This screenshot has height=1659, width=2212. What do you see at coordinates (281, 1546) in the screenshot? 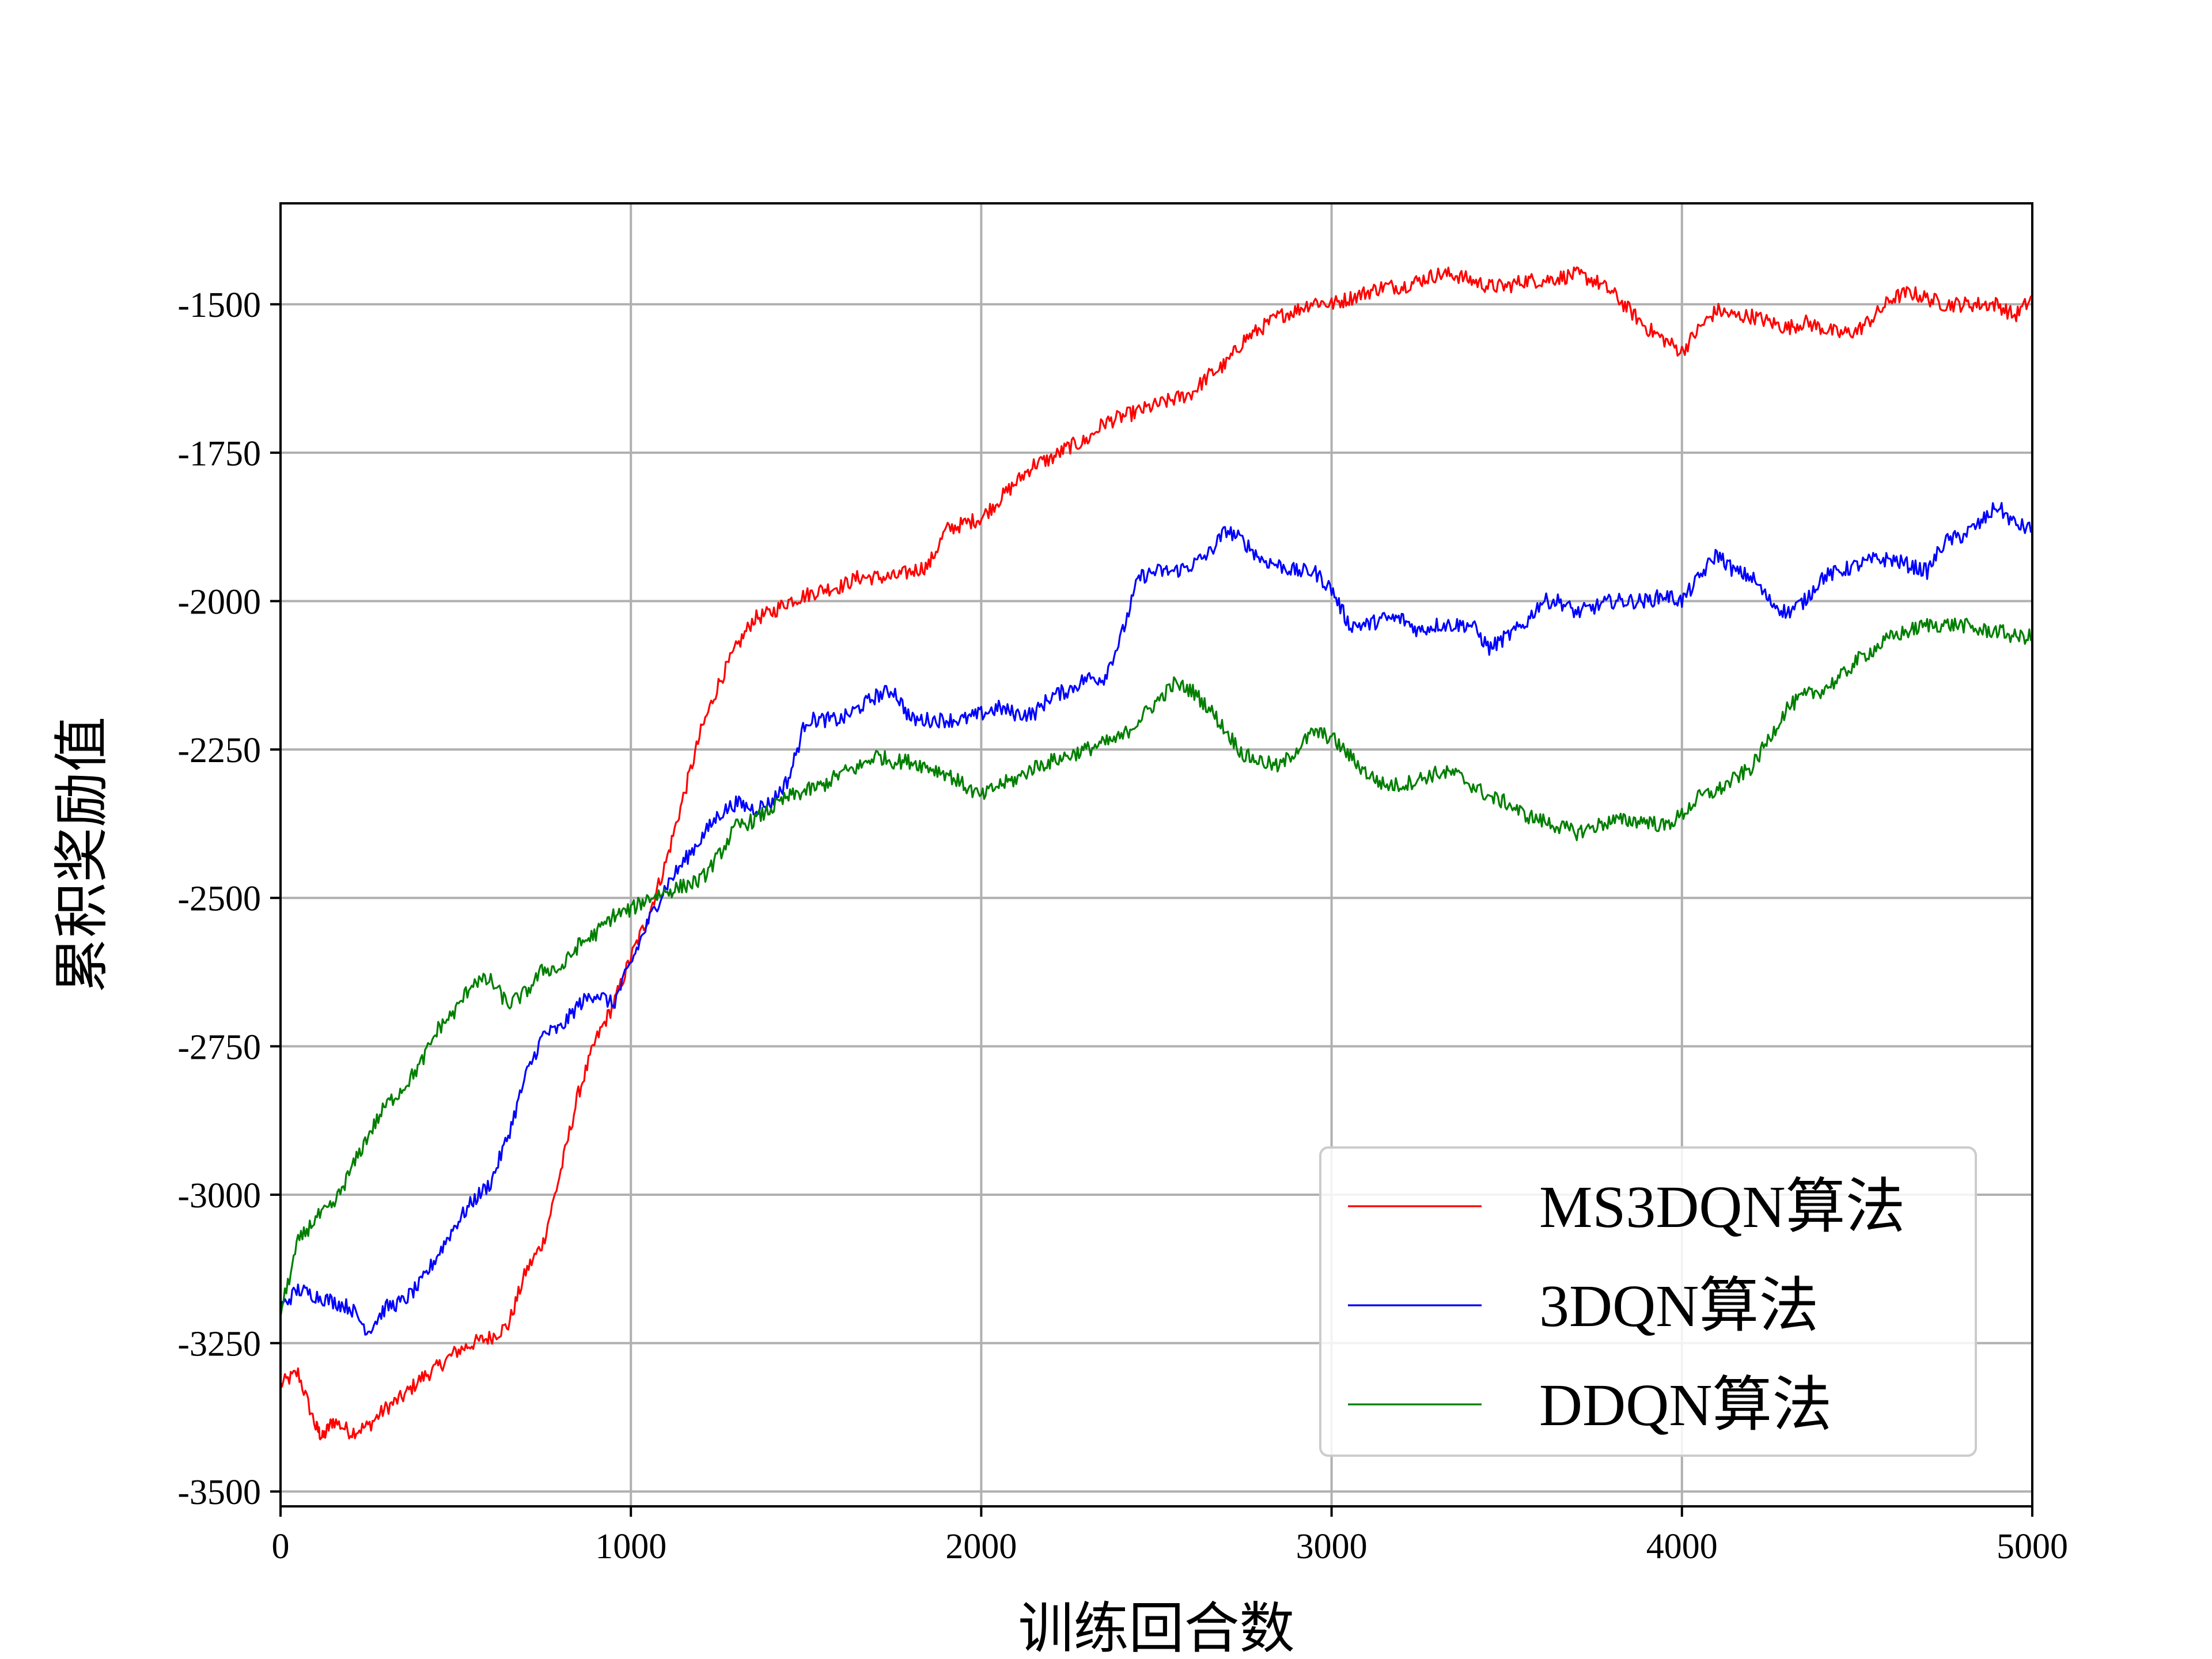
I see `x-tick-label: 0` at bounding box center [281, 1546].